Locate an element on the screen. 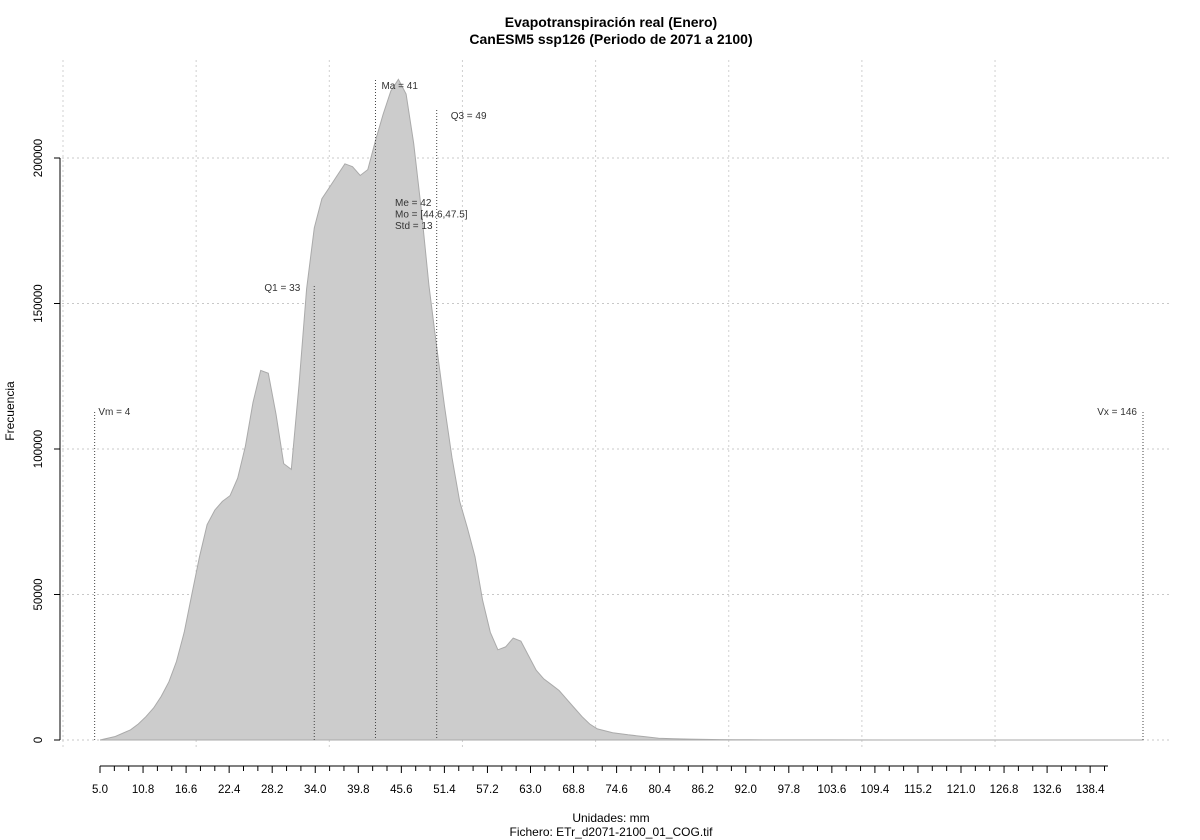  x-tick-label: 45.6 is located at coordinates (401, 790).